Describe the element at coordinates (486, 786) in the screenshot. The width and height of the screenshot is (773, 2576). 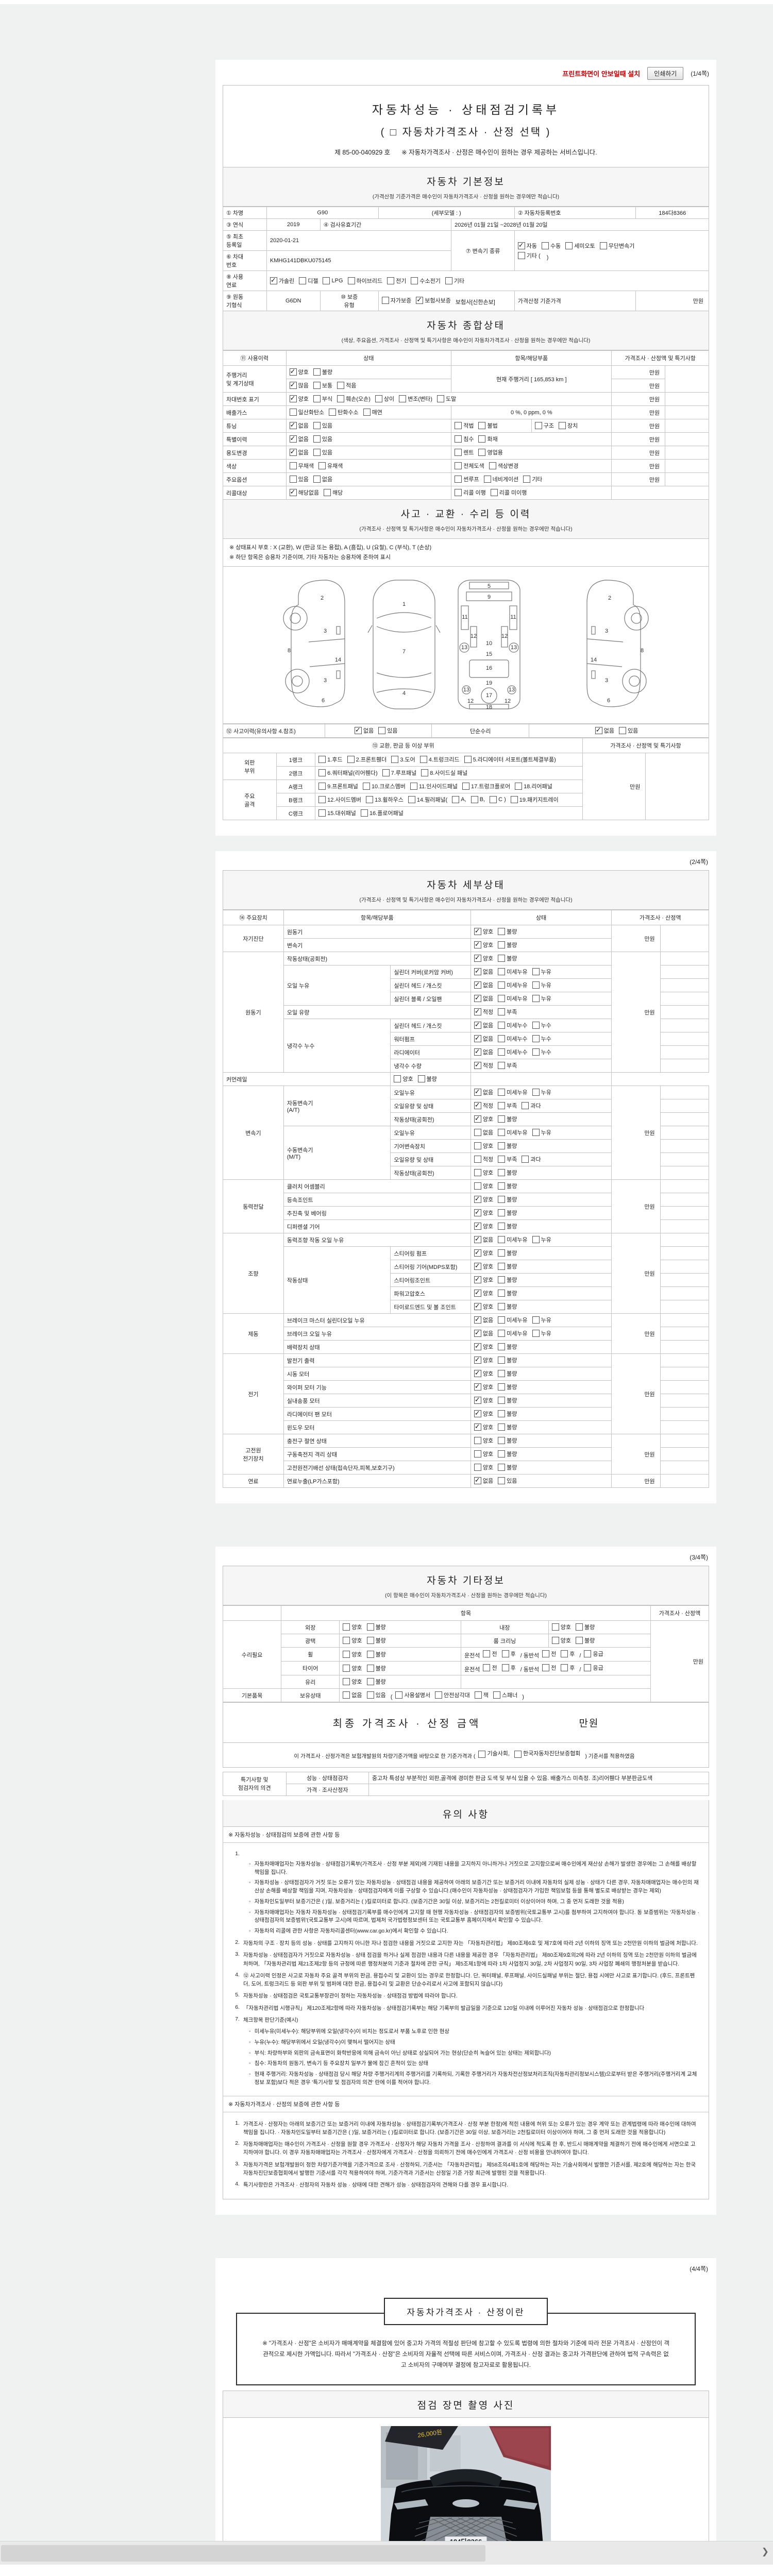
I see `checkbox-17.트렁크플로어: 17.트렁크플로어` at that location.